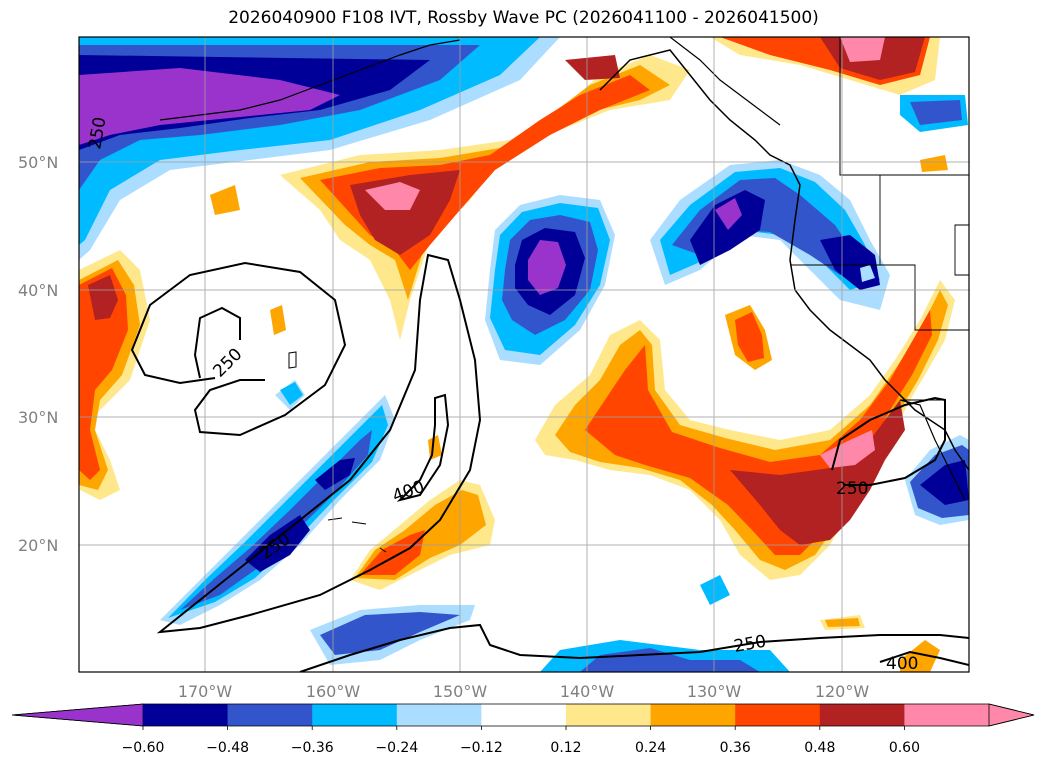 The height and width of the screenshot is (765, 1047). Describe the element at coordinates (714, 691) in the screenshot. I see `lon-label-130w: 130°W` at that location.